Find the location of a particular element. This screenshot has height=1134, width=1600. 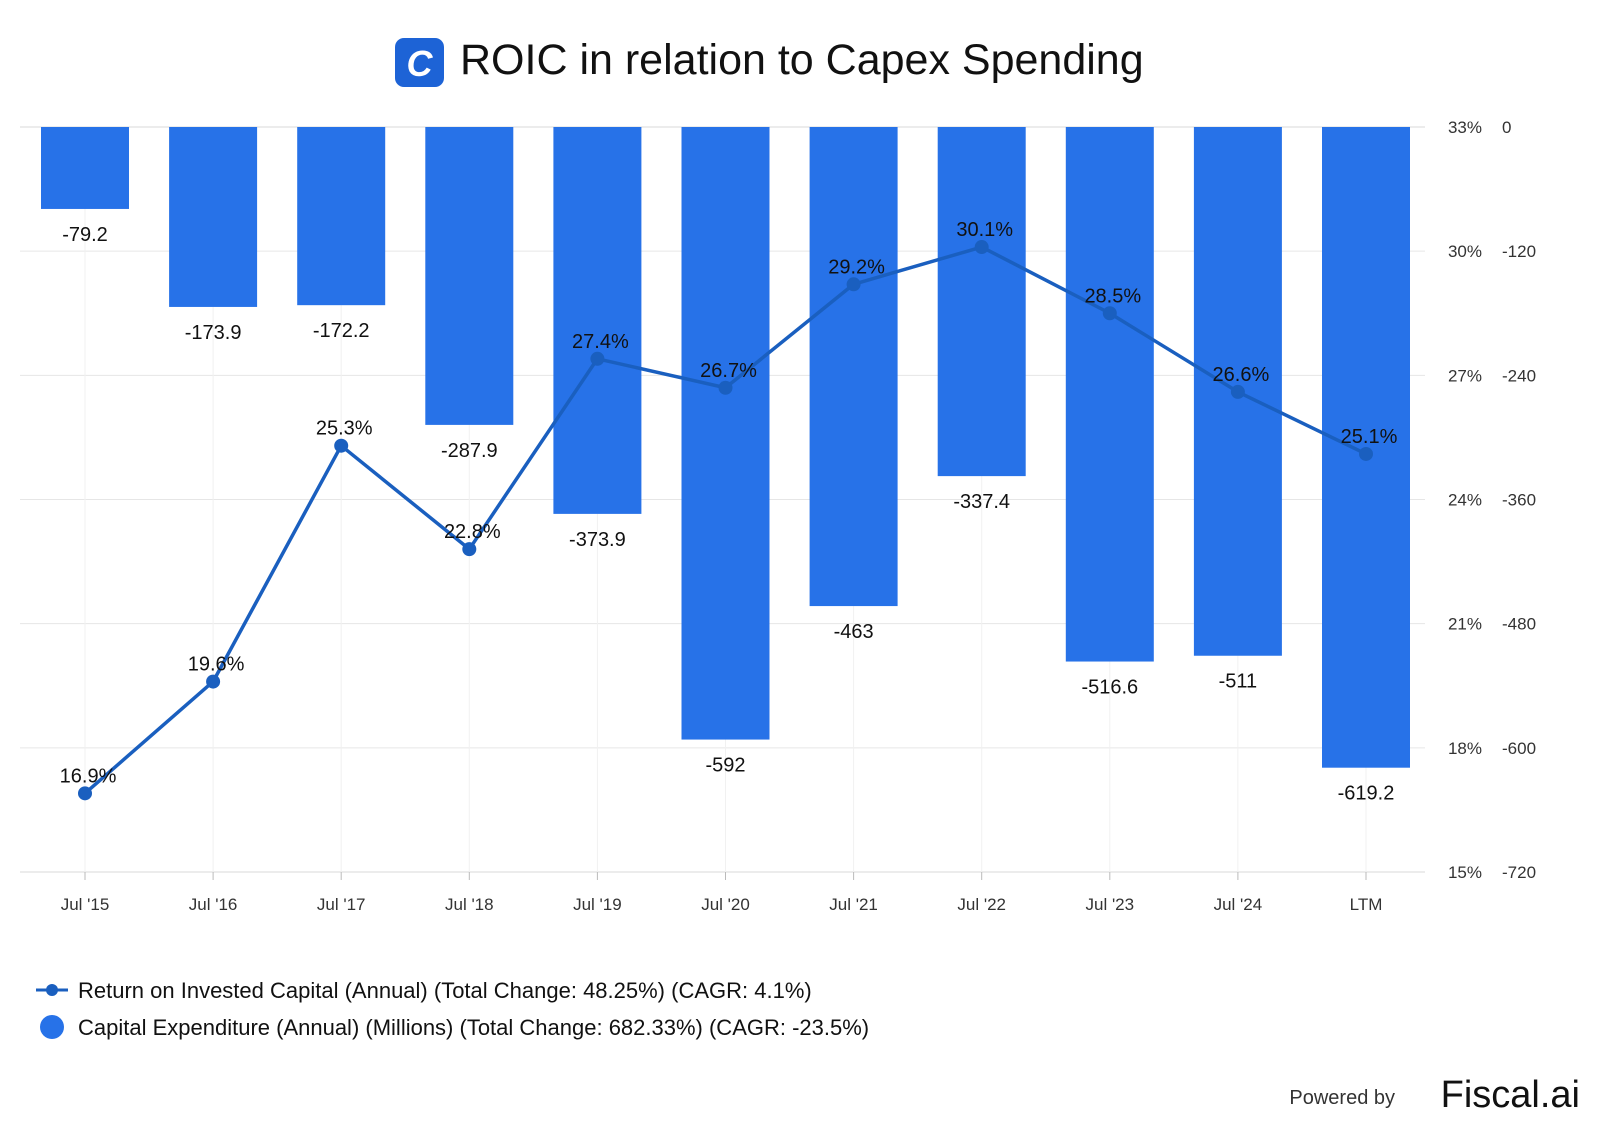

roic-axis-label: 33% is located at coordinates (1465, 127).